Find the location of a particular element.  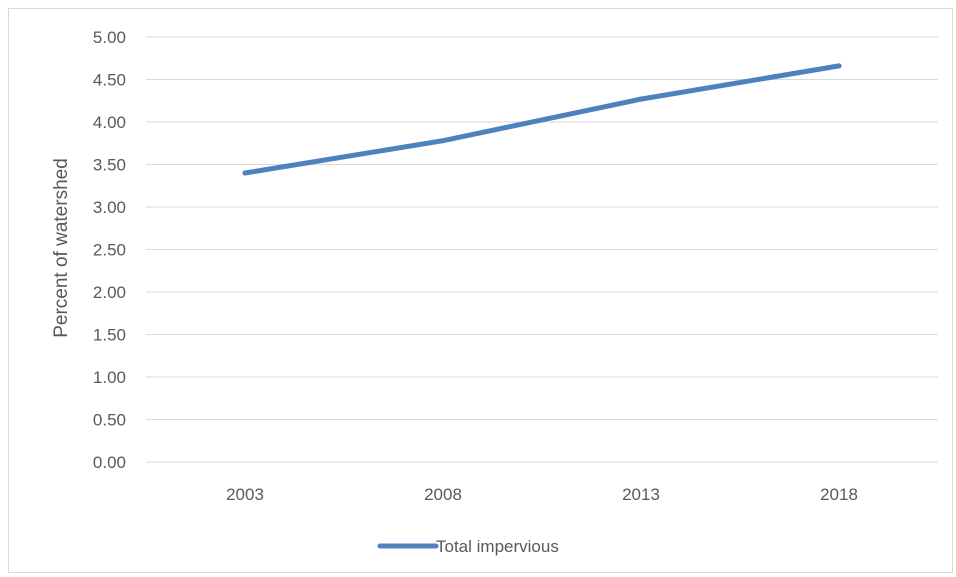

x-tick-label: 2008 is located at coordinates (443, 494).